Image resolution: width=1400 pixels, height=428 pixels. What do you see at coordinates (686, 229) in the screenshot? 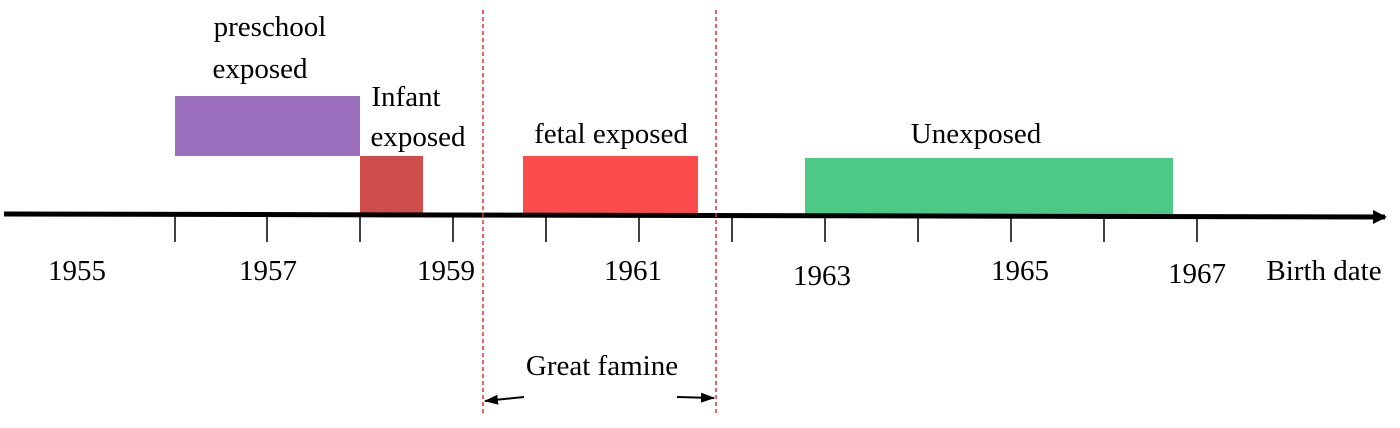
I see `axis-ticks` at bounding box center [686, 229].